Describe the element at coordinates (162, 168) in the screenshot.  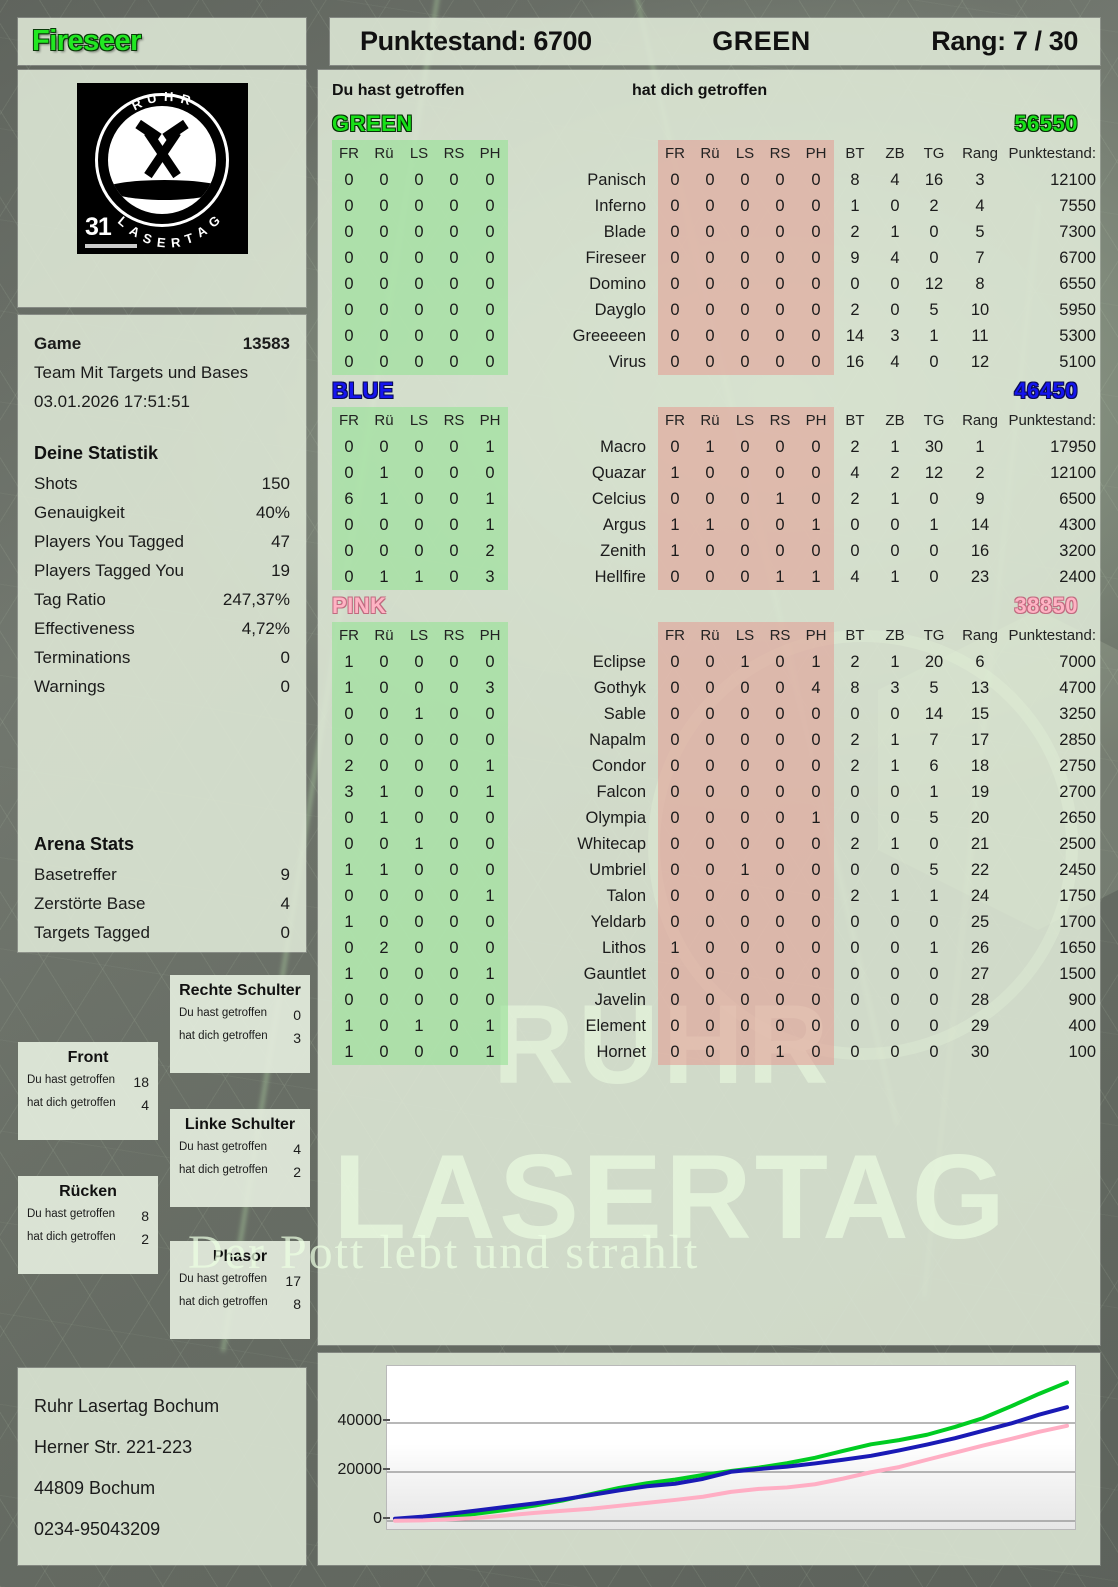
I see `avatar: R U H R L A S E R T A G 31` at that location.